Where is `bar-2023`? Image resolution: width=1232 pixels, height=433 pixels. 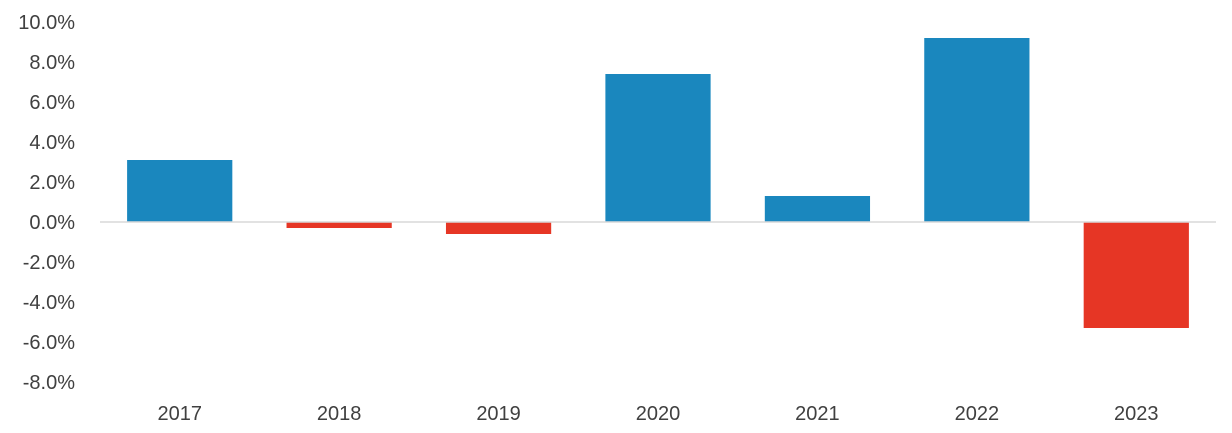
bar-2023 is located at coordinates (1136, 275).